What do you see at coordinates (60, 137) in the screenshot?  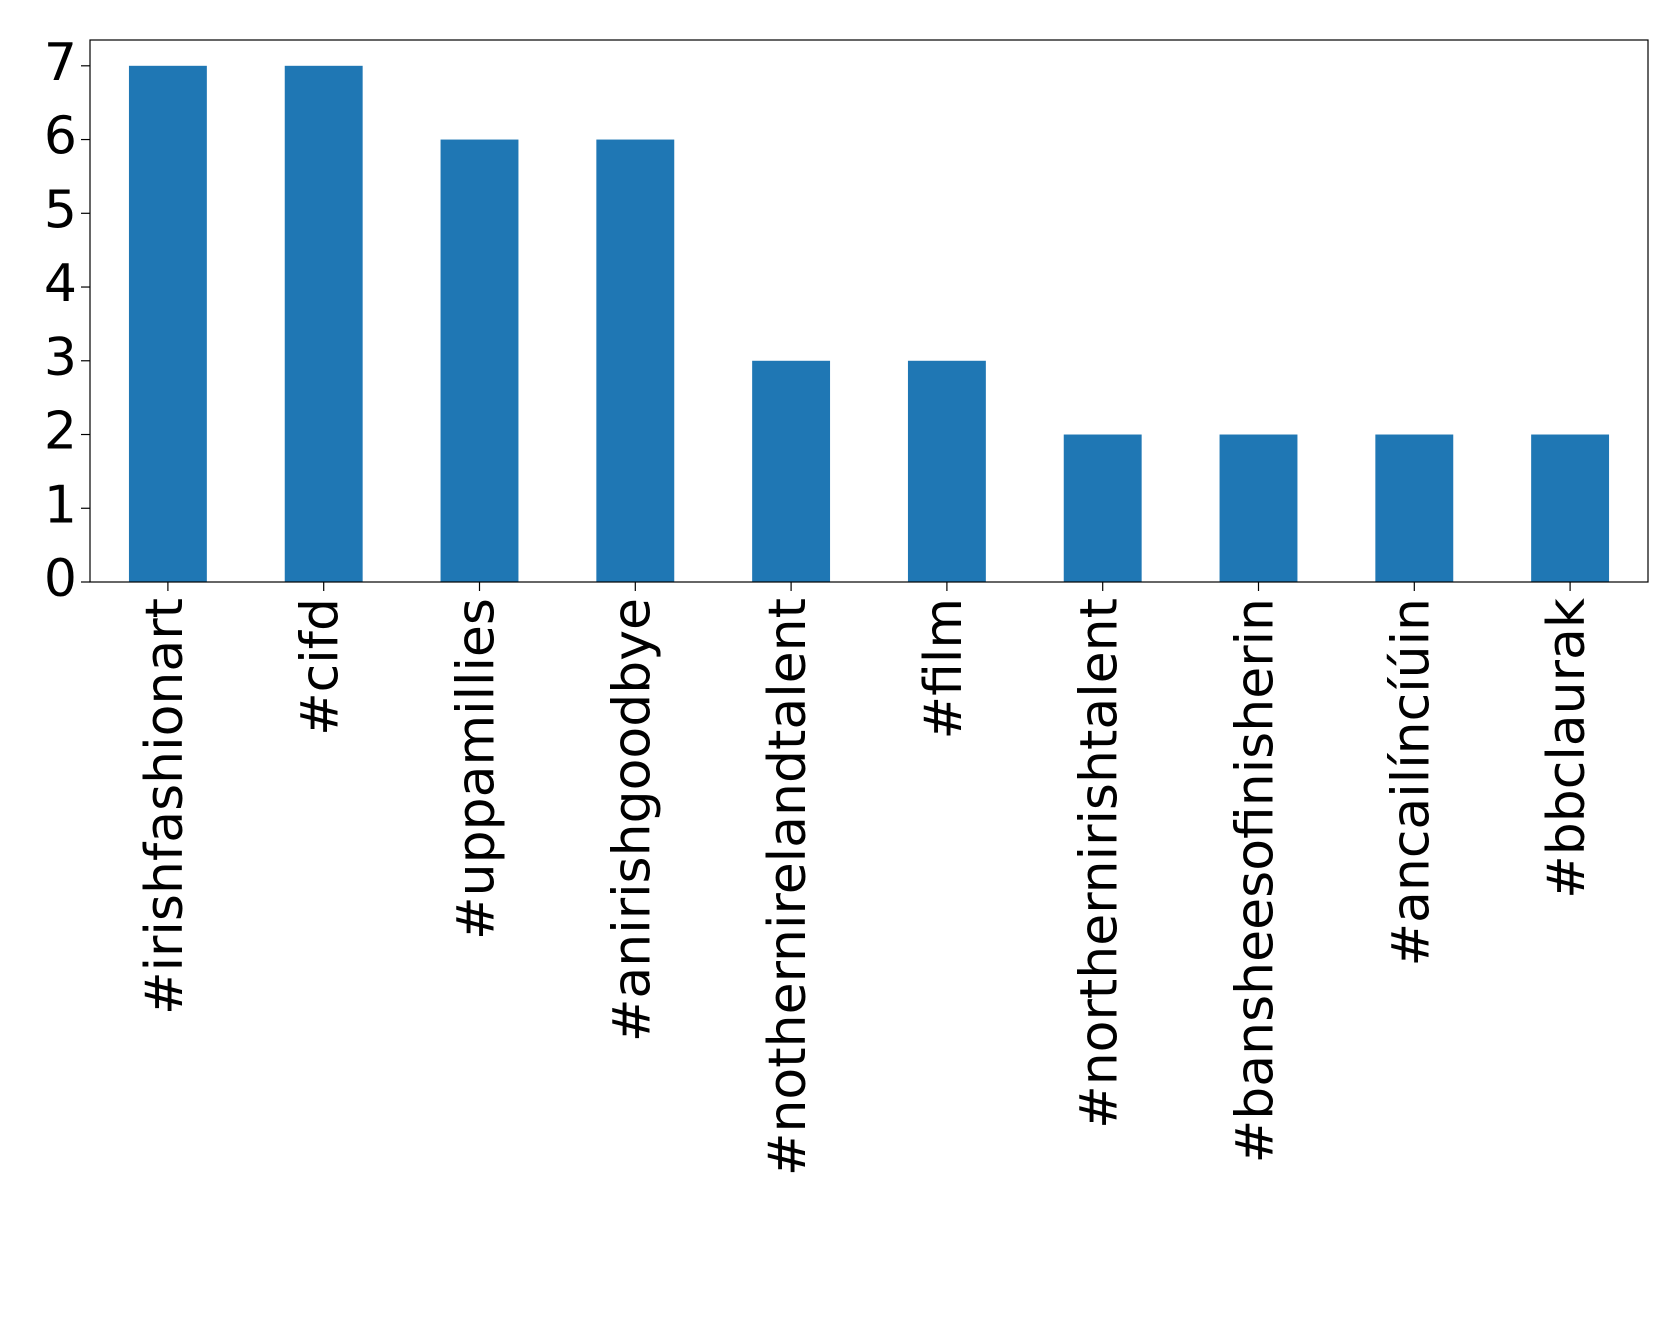 I see `y-tick-label: 6` at bounding box center [60, 137].